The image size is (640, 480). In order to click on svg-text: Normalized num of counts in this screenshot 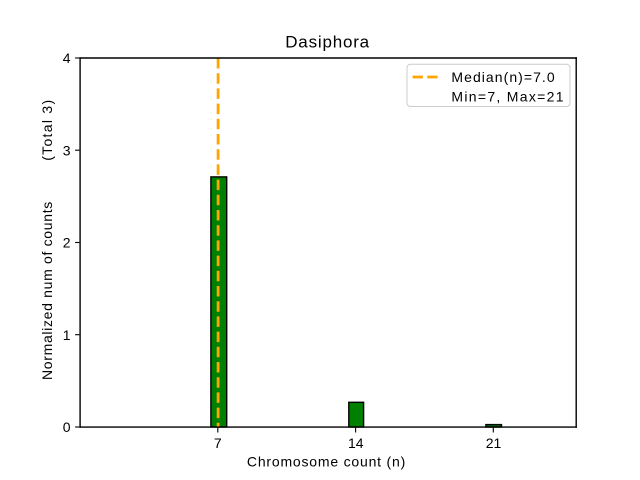, I will do `click(47, 290)`.